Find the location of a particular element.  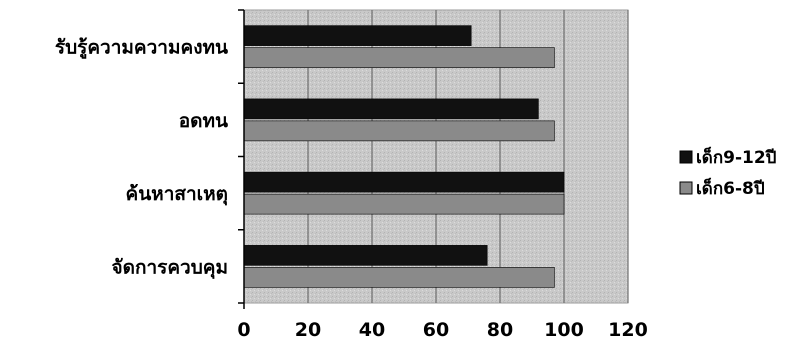

legend-label: เด็ก9-12ปี is located at coordinates (736, 156).